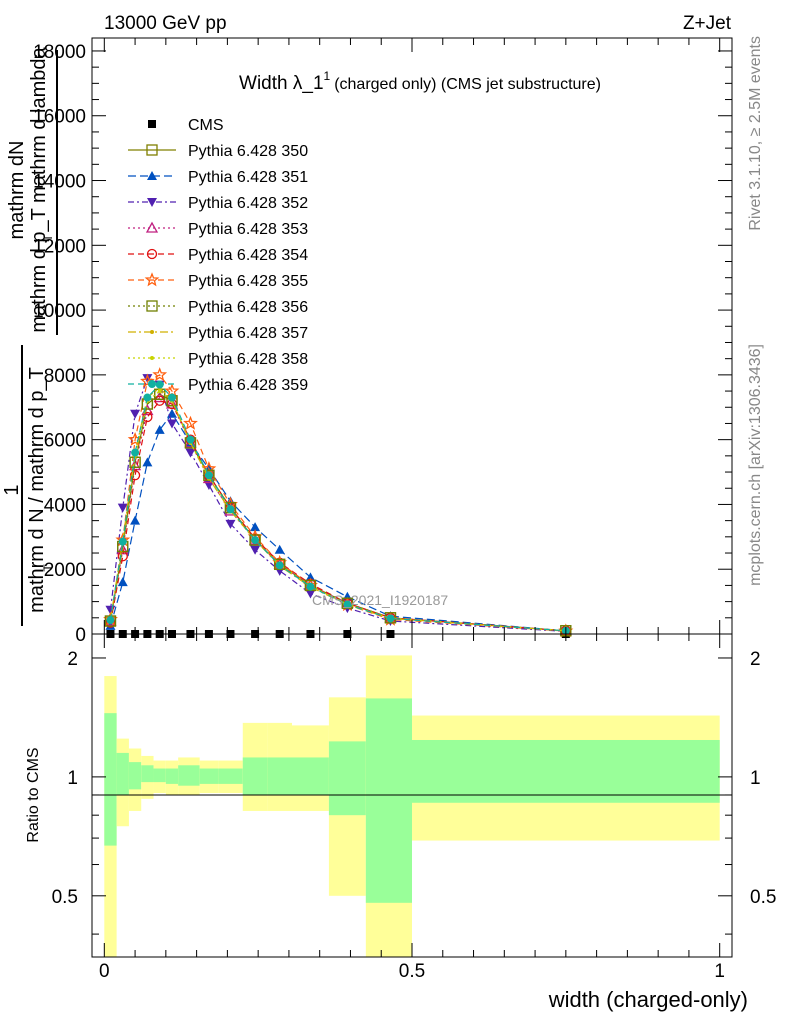 This screenshot has height=1024, width=786. Describe the element at coordinates (65, 897) in the screenshot. I see `ratio-ytick-label-left-0.5: 0.5` at that location.